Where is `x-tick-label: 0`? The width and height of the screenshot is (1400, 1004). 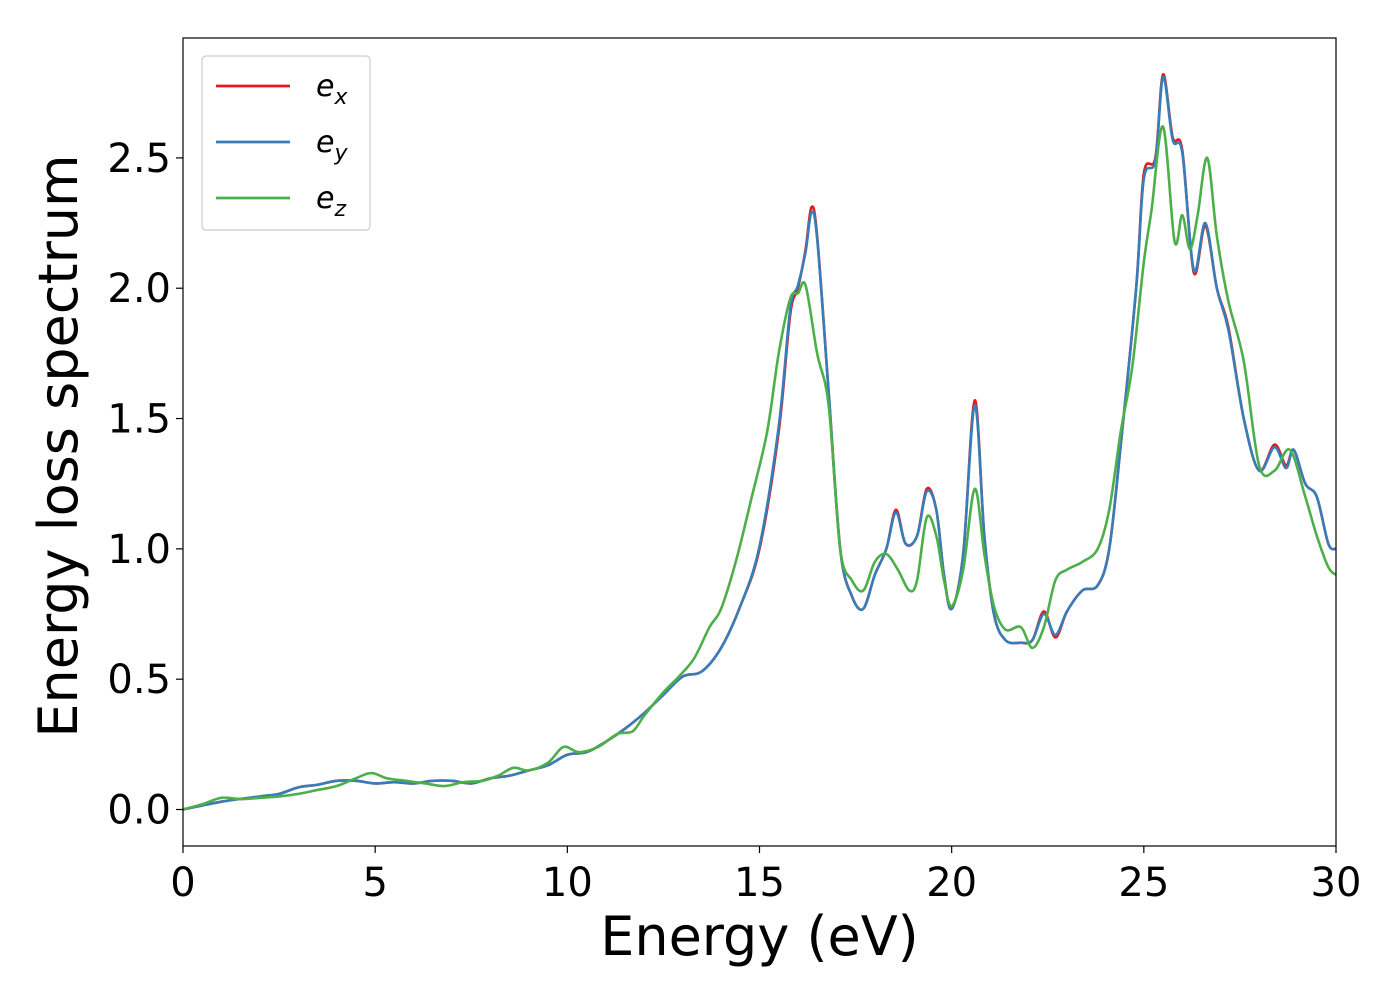 x-tick-label: 0 is located at coordinates (182, 883).